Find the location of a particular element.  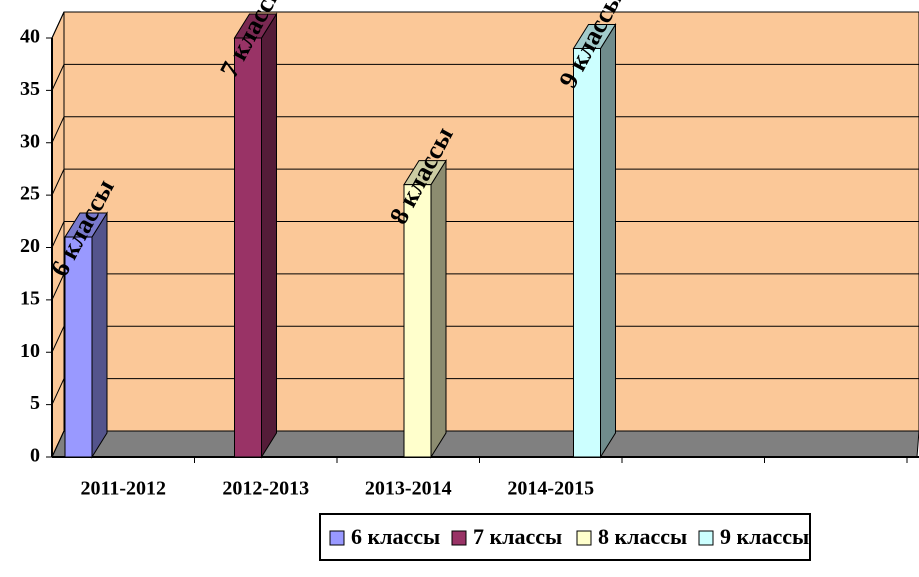

y-tick-label: 25 is located at coordinates (30, 194).